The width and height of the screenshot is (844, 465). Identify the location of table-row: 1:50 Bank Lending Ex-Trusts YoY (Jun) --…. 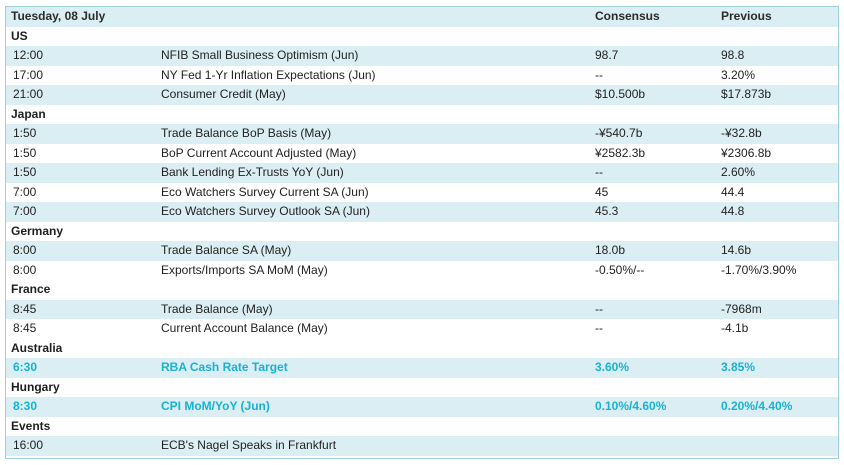
(422, 173).